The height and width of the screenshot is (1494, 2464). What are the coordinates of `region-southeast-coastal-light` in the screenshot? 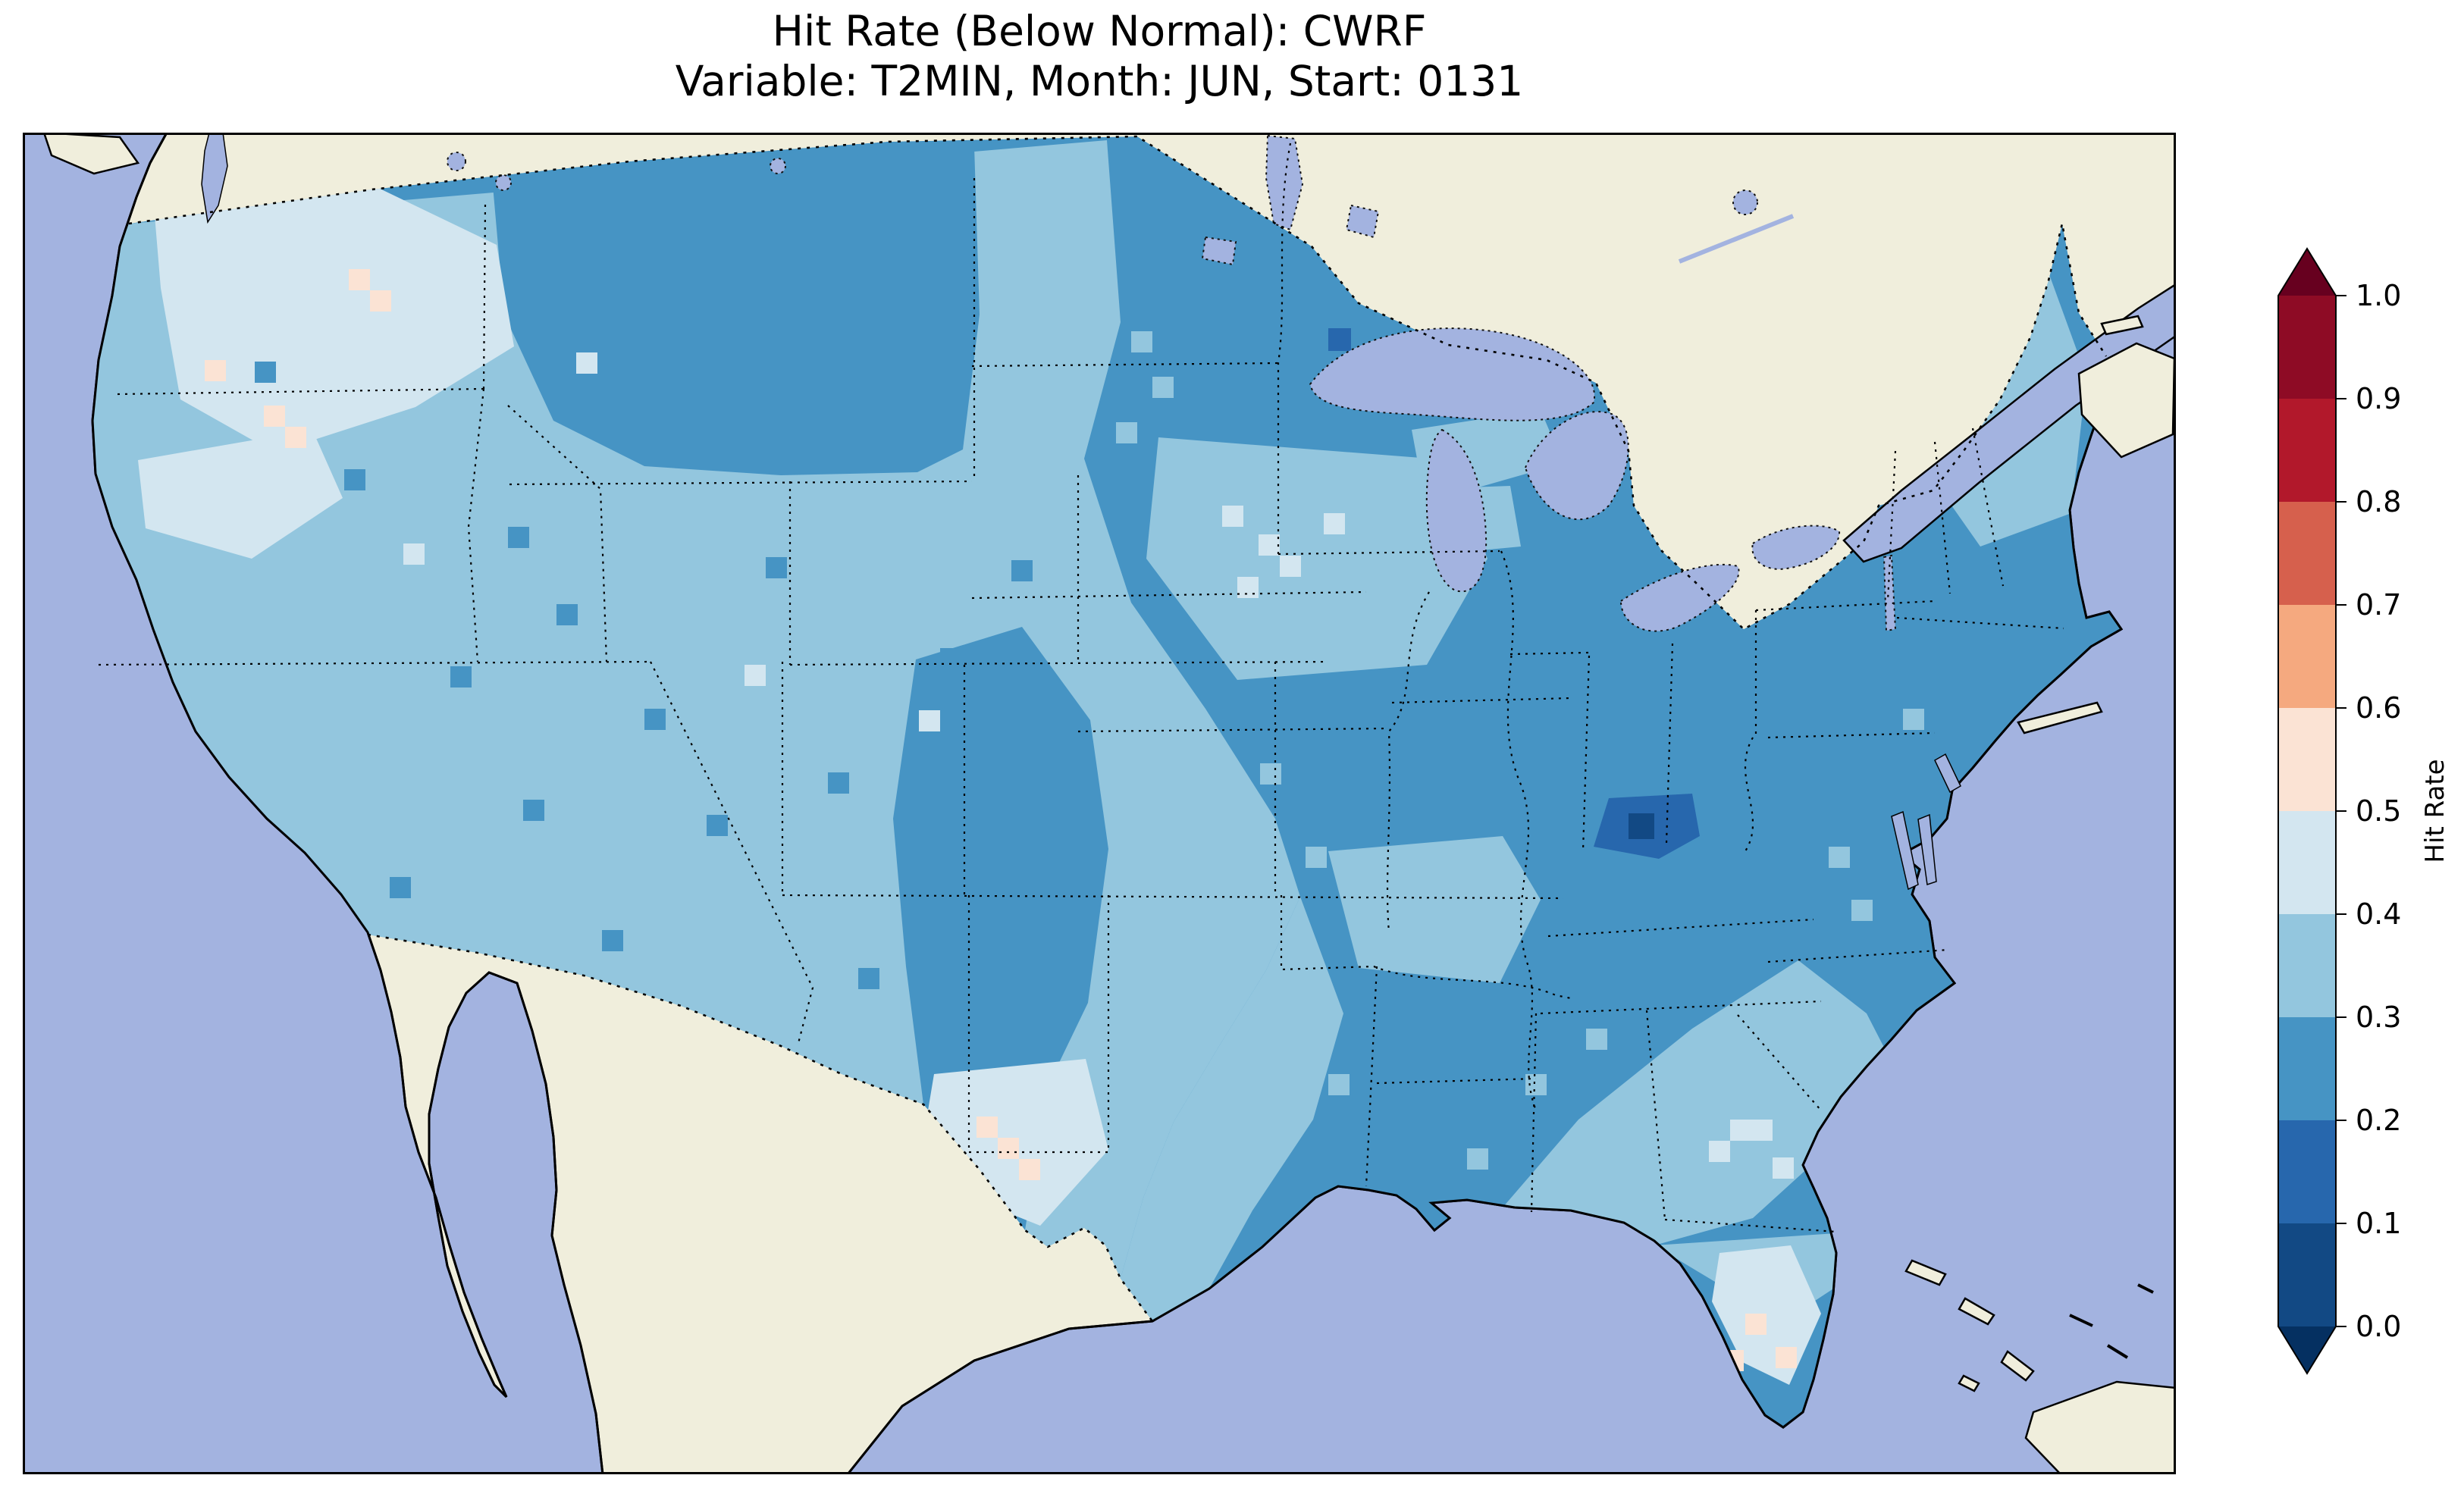 It's located at (1698, 1102).